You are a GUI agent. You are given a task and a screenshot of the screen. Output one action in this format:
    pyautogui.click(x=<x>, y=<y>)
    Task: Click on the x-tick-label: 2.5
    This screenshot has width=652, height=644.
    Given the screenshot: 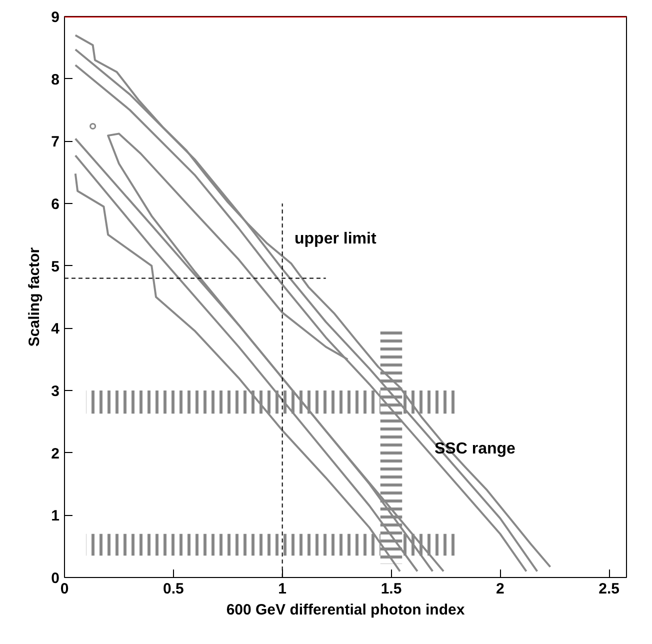 What is the action you would take?
    pyautogui.click(x=609, y=589)
    